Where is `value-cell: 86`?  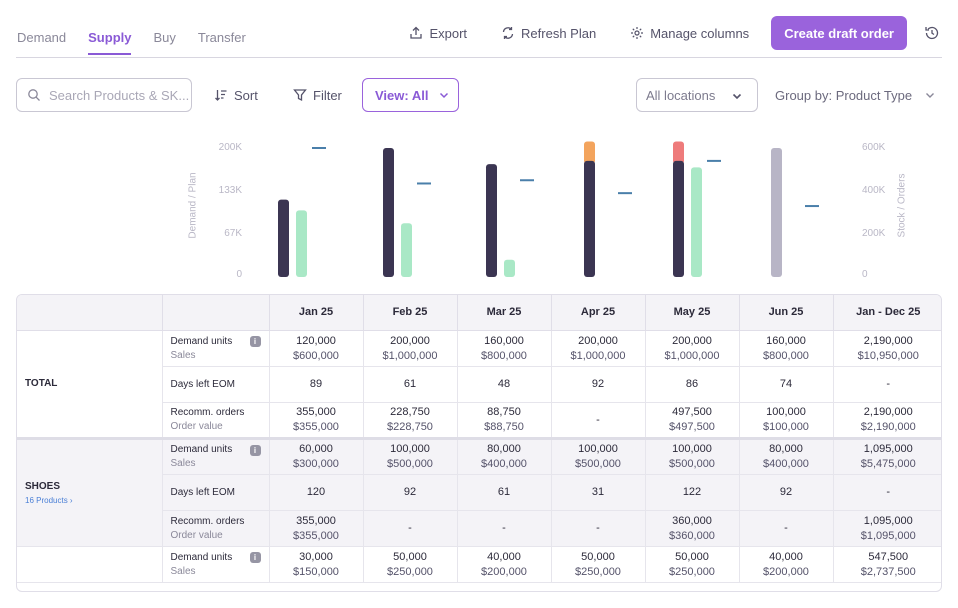 value-cell: 86 is located at coordinates (692, 384).